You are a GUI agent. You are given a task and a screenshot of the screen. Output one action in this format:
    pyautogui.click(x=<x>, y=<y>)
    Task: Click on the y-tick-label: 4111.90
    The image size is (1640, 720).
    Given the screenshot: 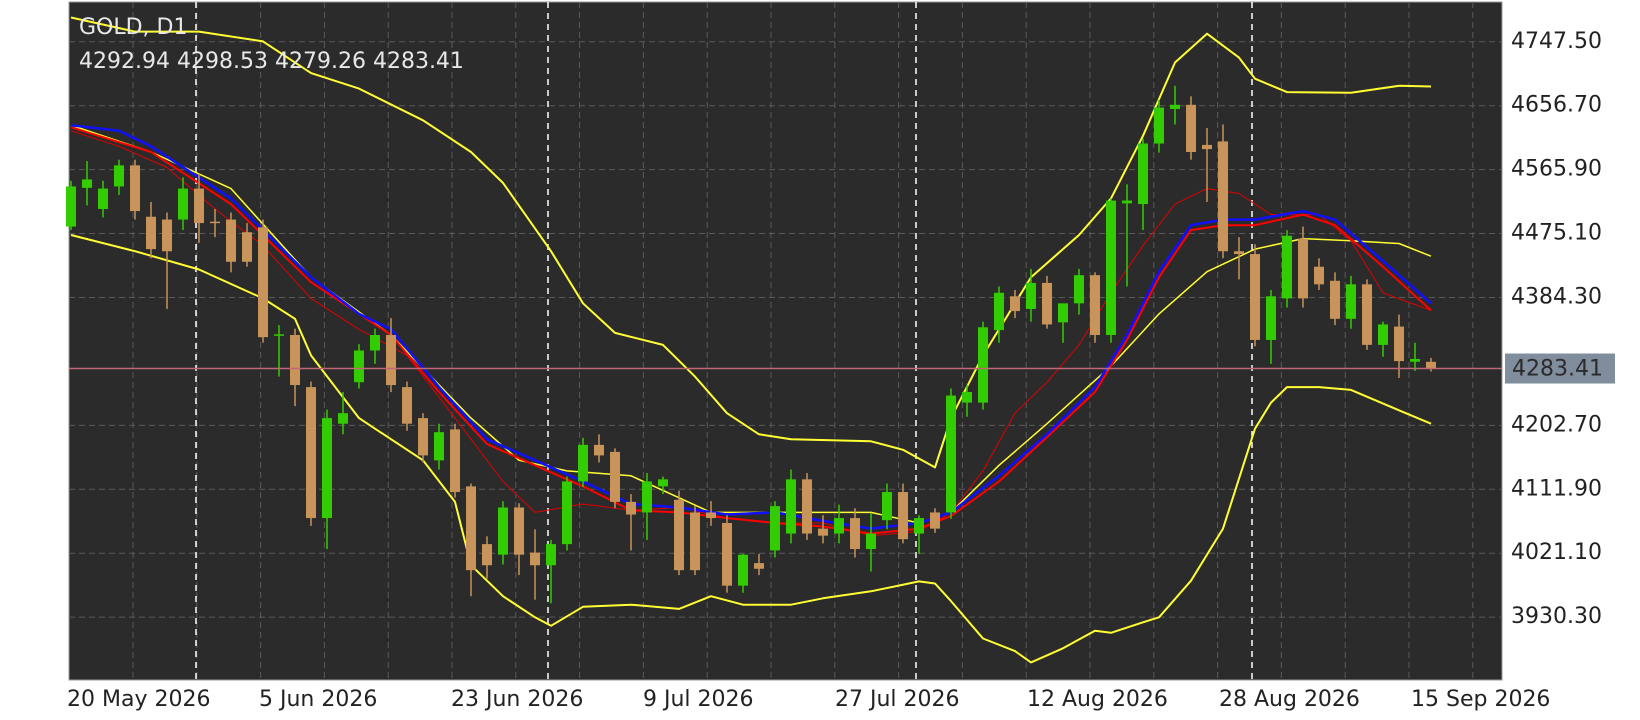 What is the action you would take?
    pyautogui.click(x=1556, y=488)
    